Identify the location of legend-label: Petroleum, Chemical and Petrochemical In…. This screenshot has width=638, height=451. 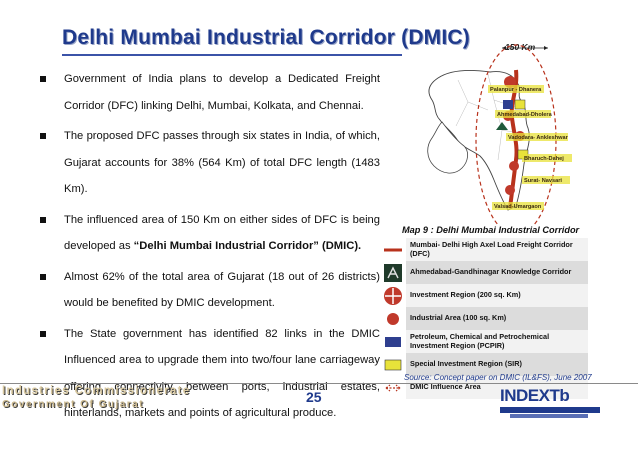
(497, 341).